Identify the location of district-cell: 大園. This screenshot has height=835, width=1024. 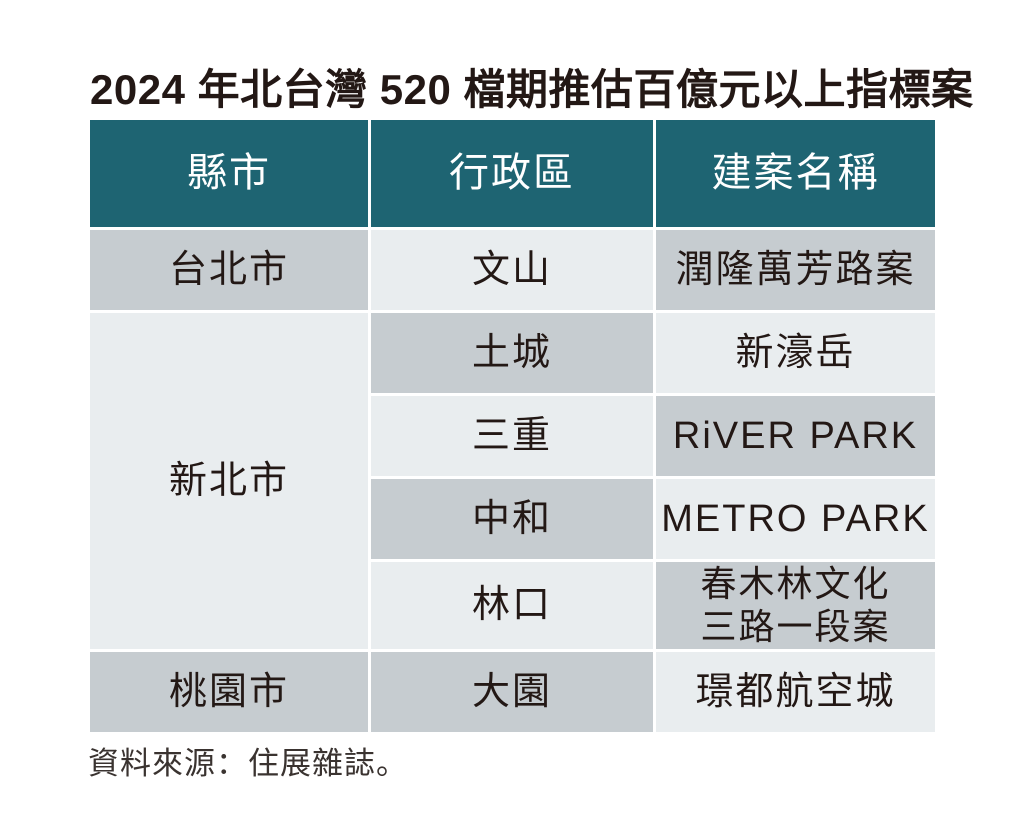
(512, 692).